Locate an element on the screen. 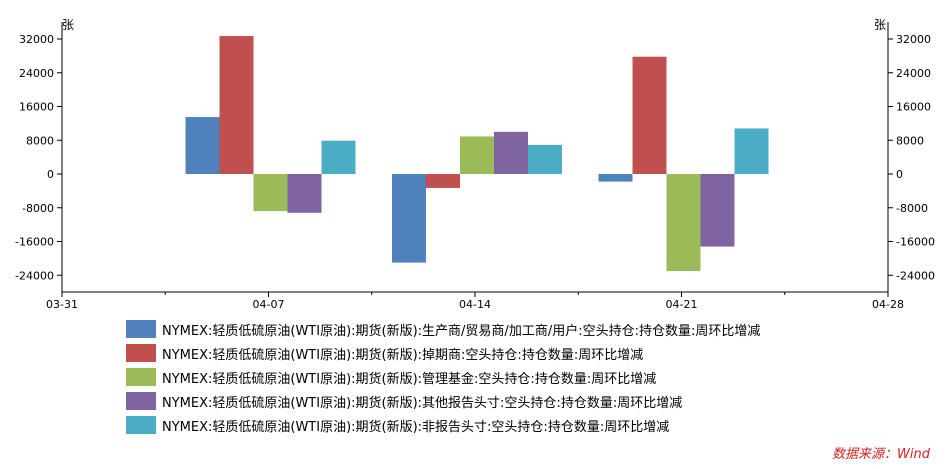 The height and width of the screenshot is (469, 950). right-y-tick-label: 24000 is located at coordinates (913, 73).